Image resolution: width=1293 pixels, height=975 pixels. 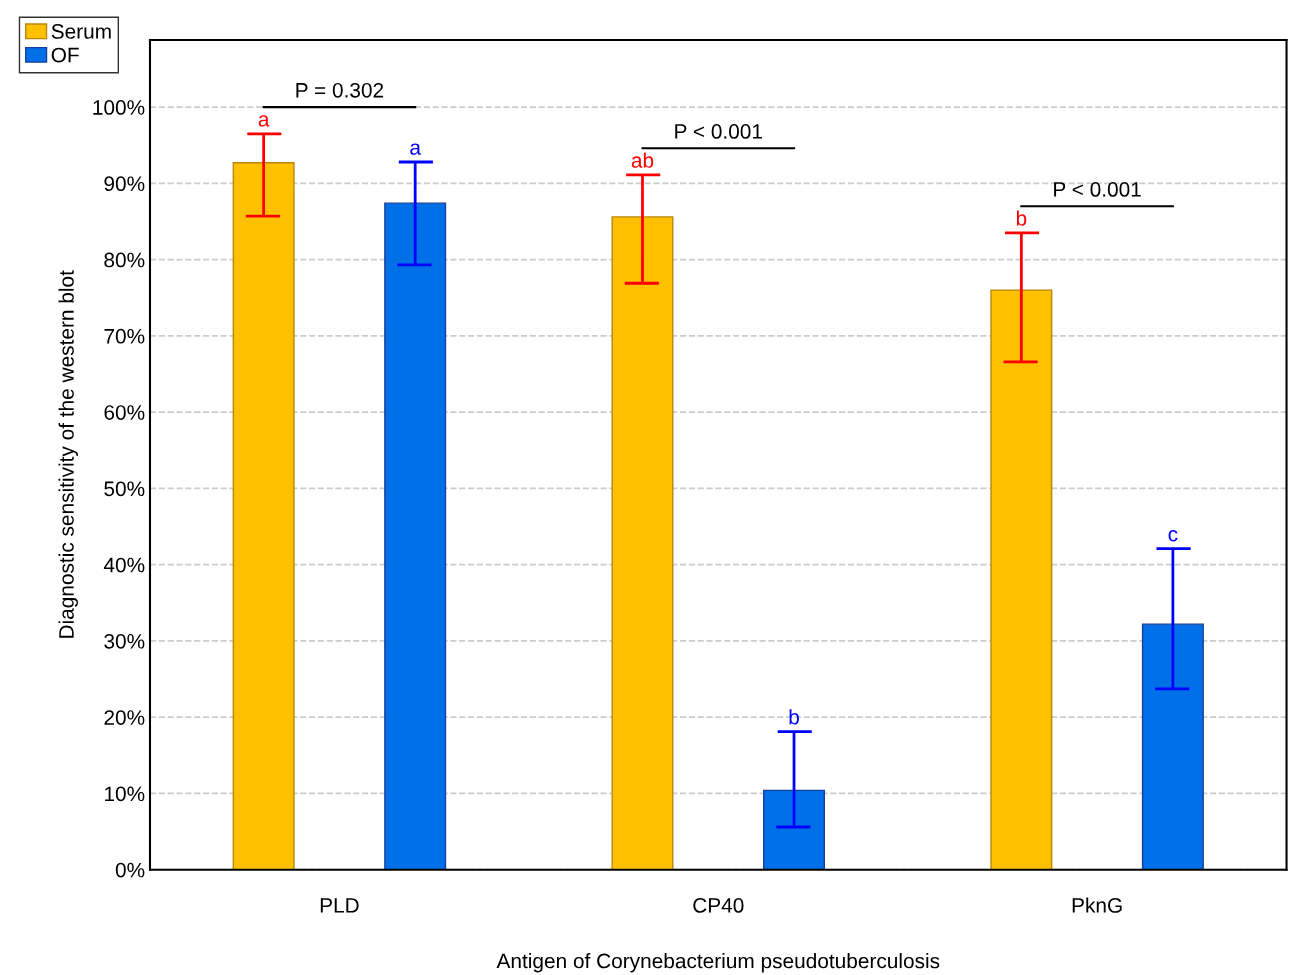 I want to click on y-axis-title: Diagnostic sensitivity of the western blot, so click(x=68, y=454).